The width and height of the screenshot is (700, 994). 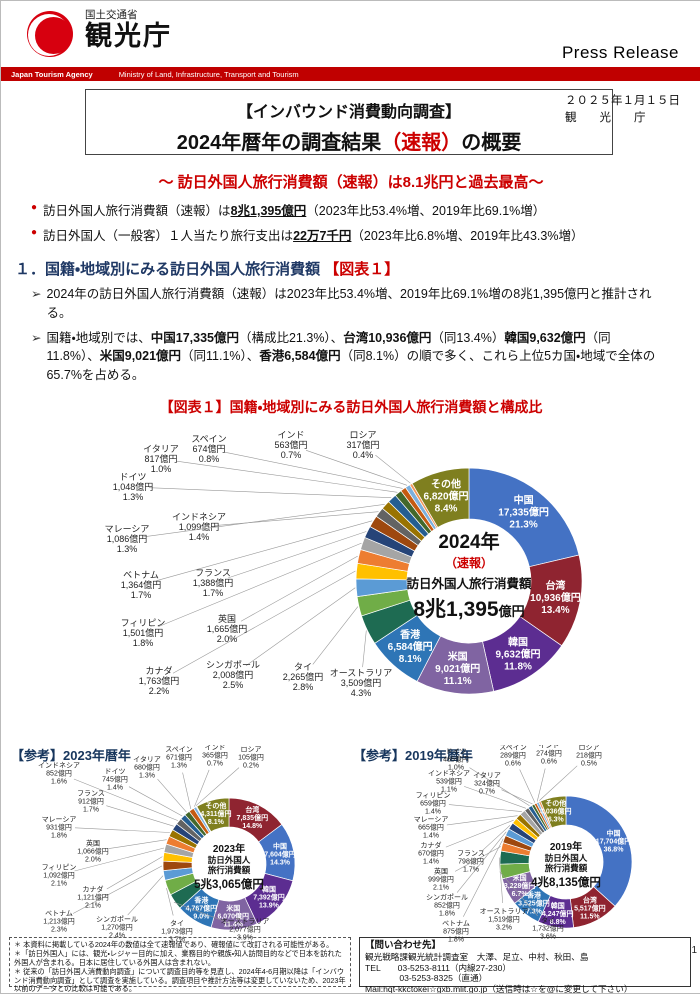 What do you see at coordinates (446, 495) in the screenshot?
I see `donut-label-その他: その他 6,820億円 8.4%` at bounding box center [446, 495].